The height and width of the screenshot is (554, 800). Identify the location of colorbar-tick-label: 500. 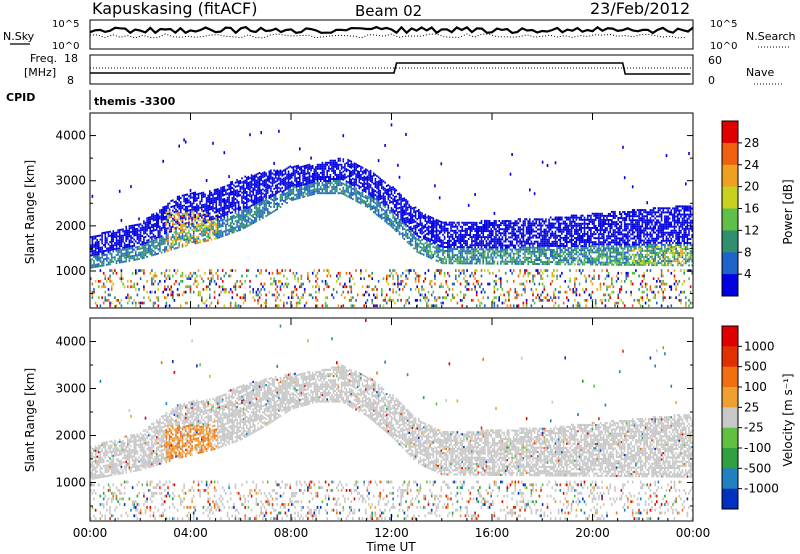
(755, 367).